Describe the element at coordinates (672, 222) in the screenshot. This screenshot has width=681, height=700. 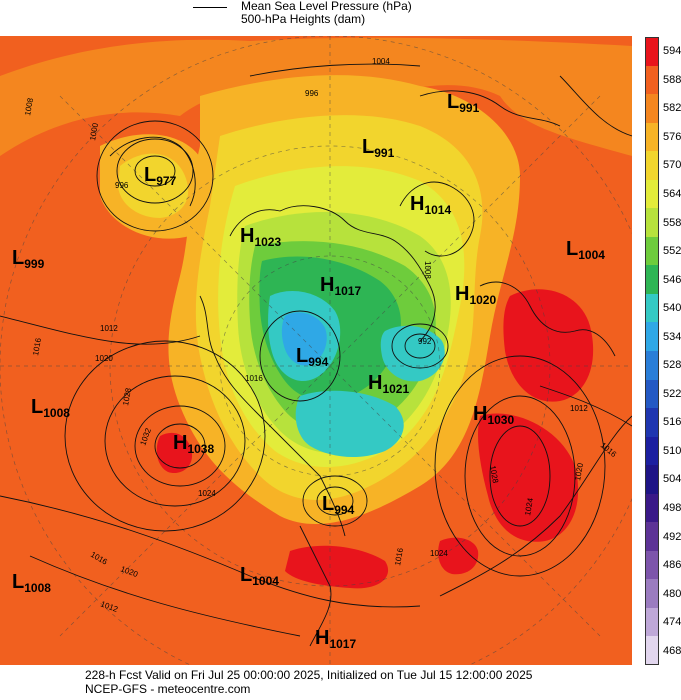
I see `colorbar-label: 558` at that location.